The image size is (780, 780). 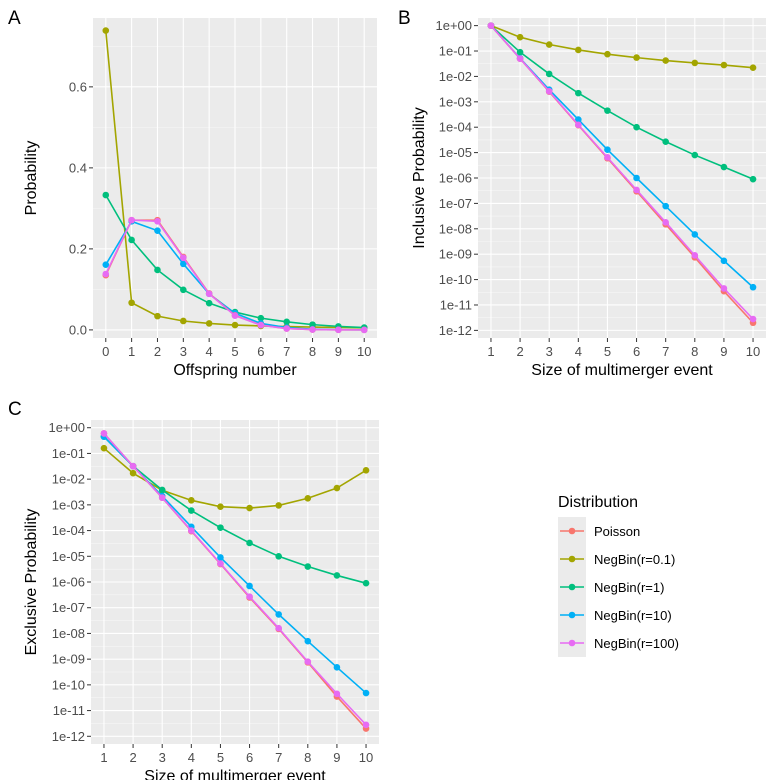 What do you see at coordinates (455, 178) in the screenshot?
I see `y-tick-label: 1e-06` at bounding box center [455, 178].